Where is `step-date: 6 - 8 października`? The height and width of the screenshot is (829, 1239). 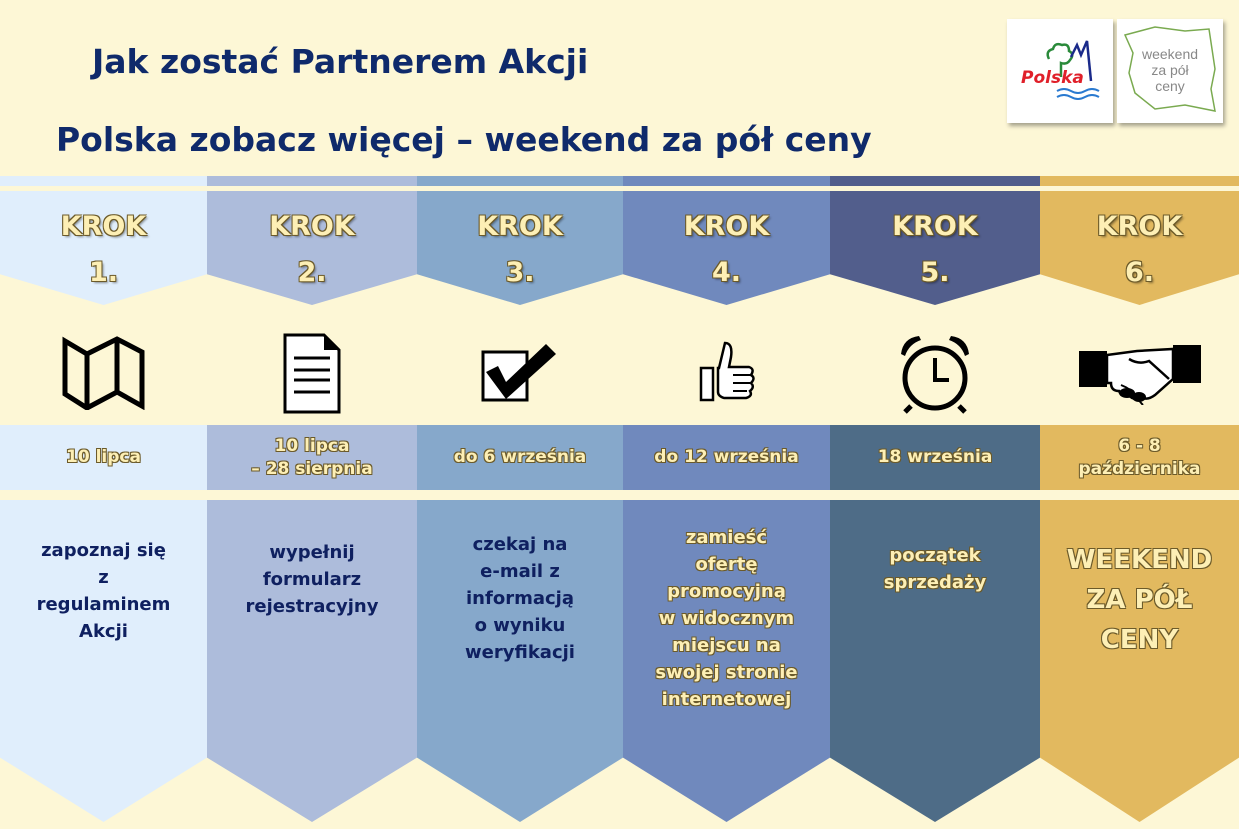
step-date: 6 - 8 października is located at coordinates (1139, 457).